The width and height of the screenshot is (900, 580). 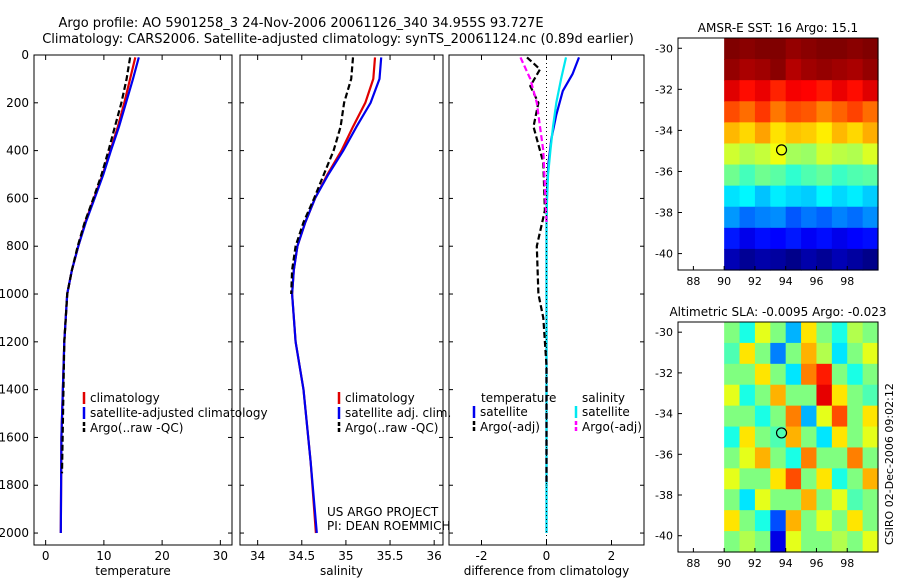 What do you see at coordinates (383, 512) in the screenshot?
I see `salinity-annotation: US ARGO PROJECT` at bounding box center [383, 512].